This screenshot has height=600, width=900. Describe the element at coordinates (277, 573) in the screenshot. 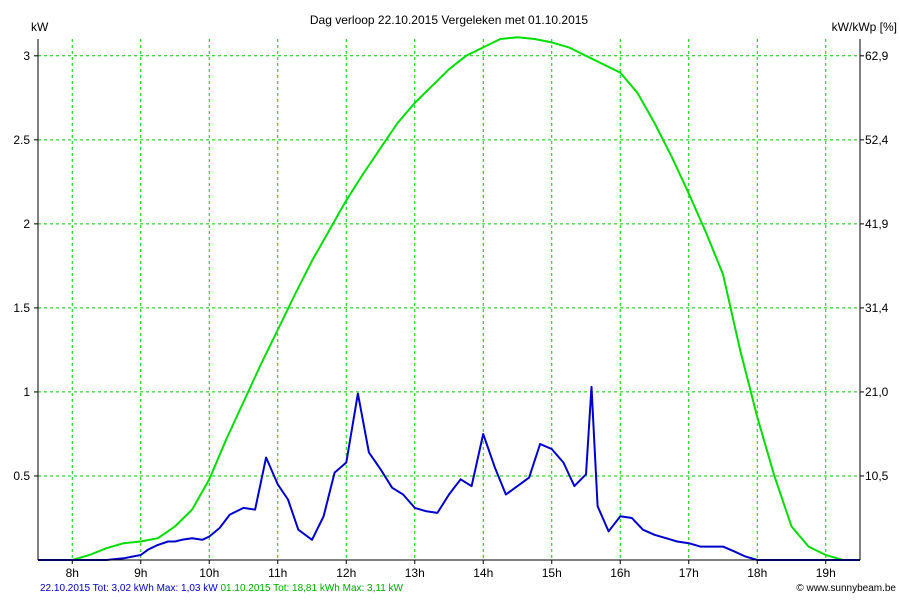

I see `x-tick-label-11: 11h` at that location.